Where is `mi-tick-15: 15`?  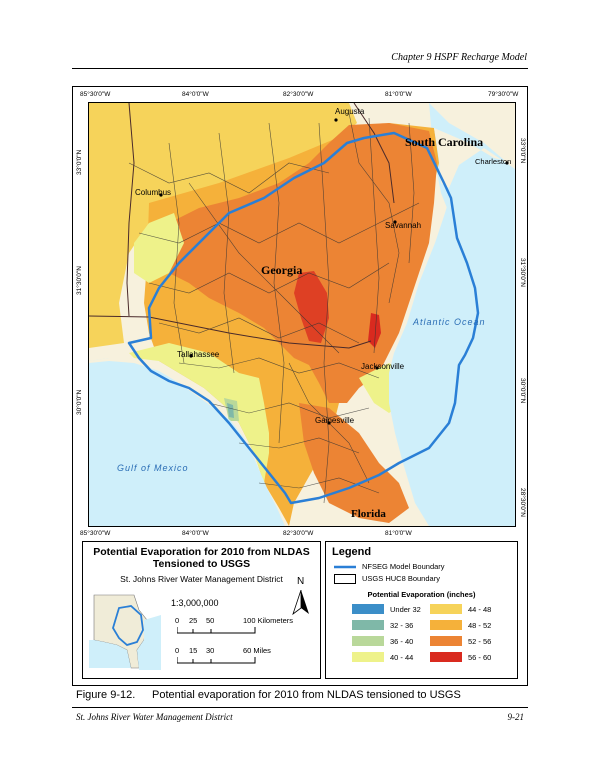 mi-tick-15: 15 is located at coordinates (193, 650).